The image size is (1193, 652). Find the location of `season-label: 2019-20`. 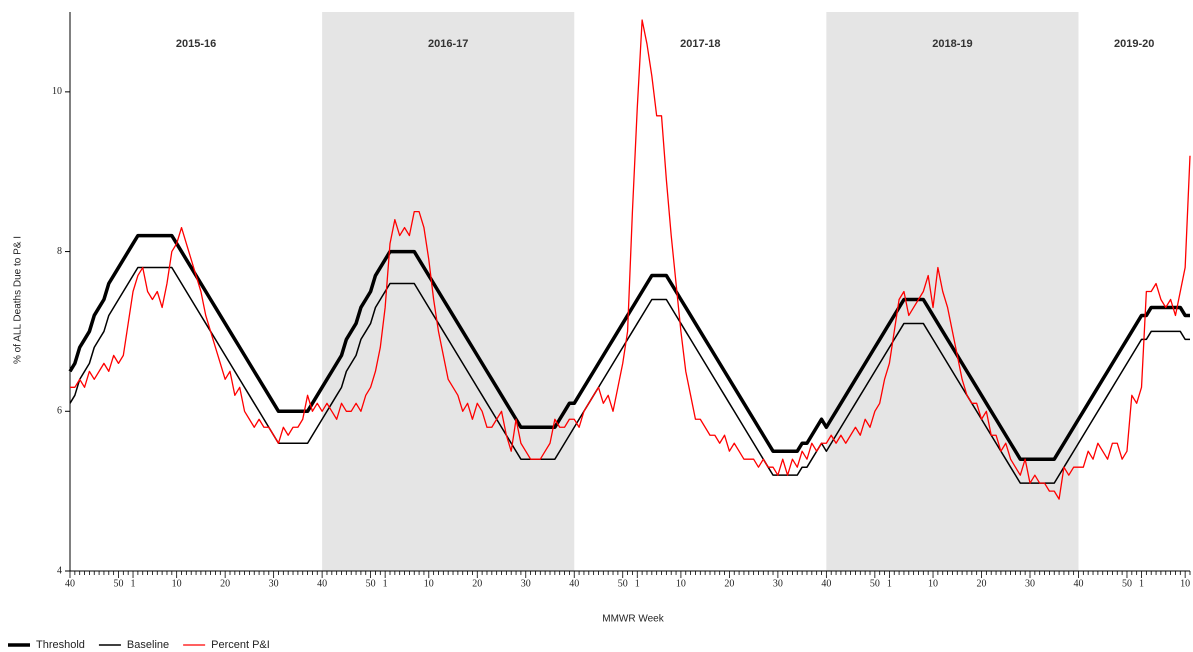

season-label: 2019-20 is located at coordinates (1134, 44).